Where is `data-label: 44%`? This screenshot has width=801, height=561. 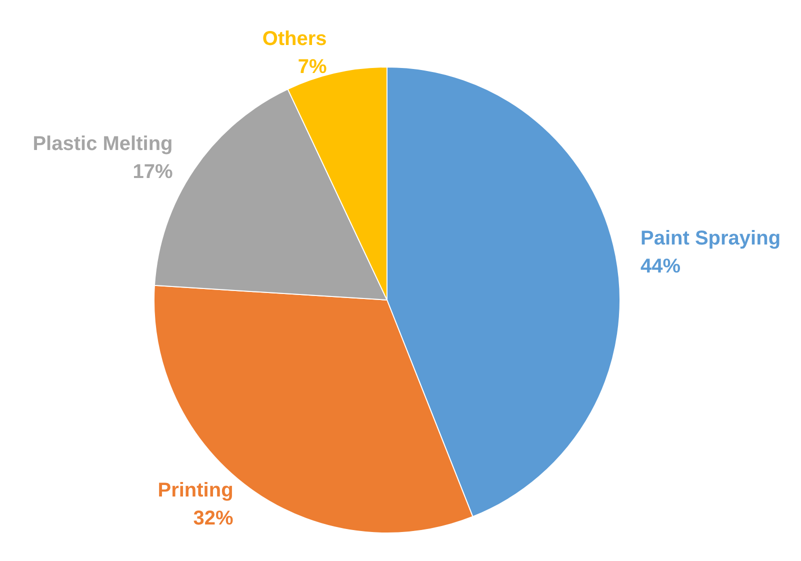 data-label: 44% is located at coordinates (660, 267).